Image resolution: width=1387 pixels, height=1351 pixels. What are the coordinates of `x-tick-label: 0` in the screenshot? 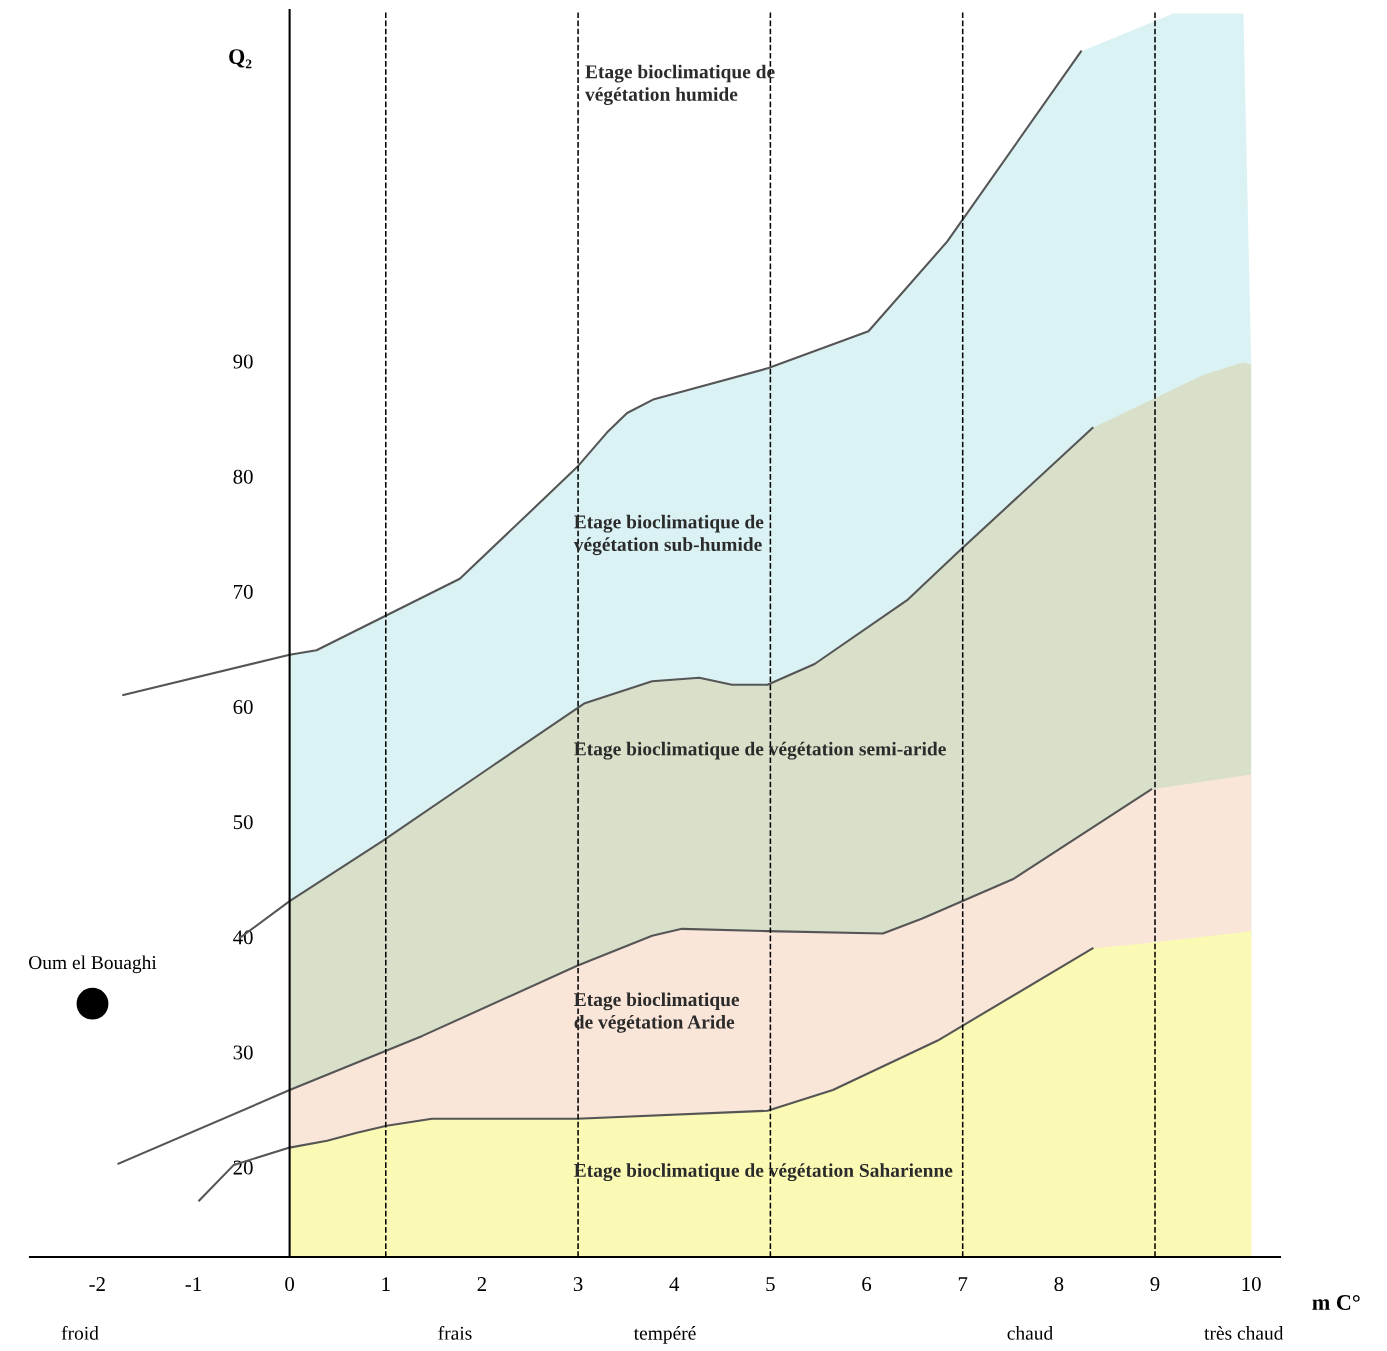 It's located at (290, 1284).